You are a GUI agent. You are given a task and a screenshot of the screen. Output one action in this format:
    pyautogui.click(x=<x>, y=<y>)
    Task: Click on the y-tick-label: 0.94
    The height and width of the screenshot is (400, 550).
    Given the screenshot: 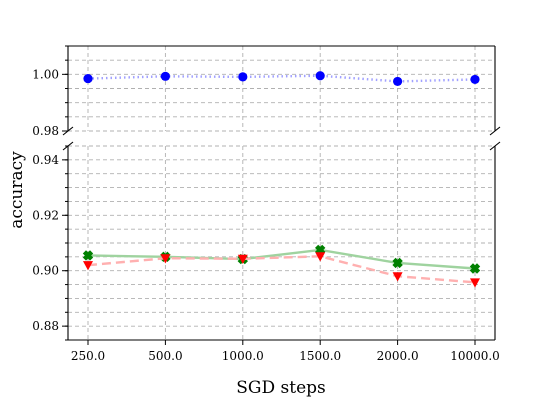 What is the action you would take?
    pyautogui.click(x=45, y=160)
    